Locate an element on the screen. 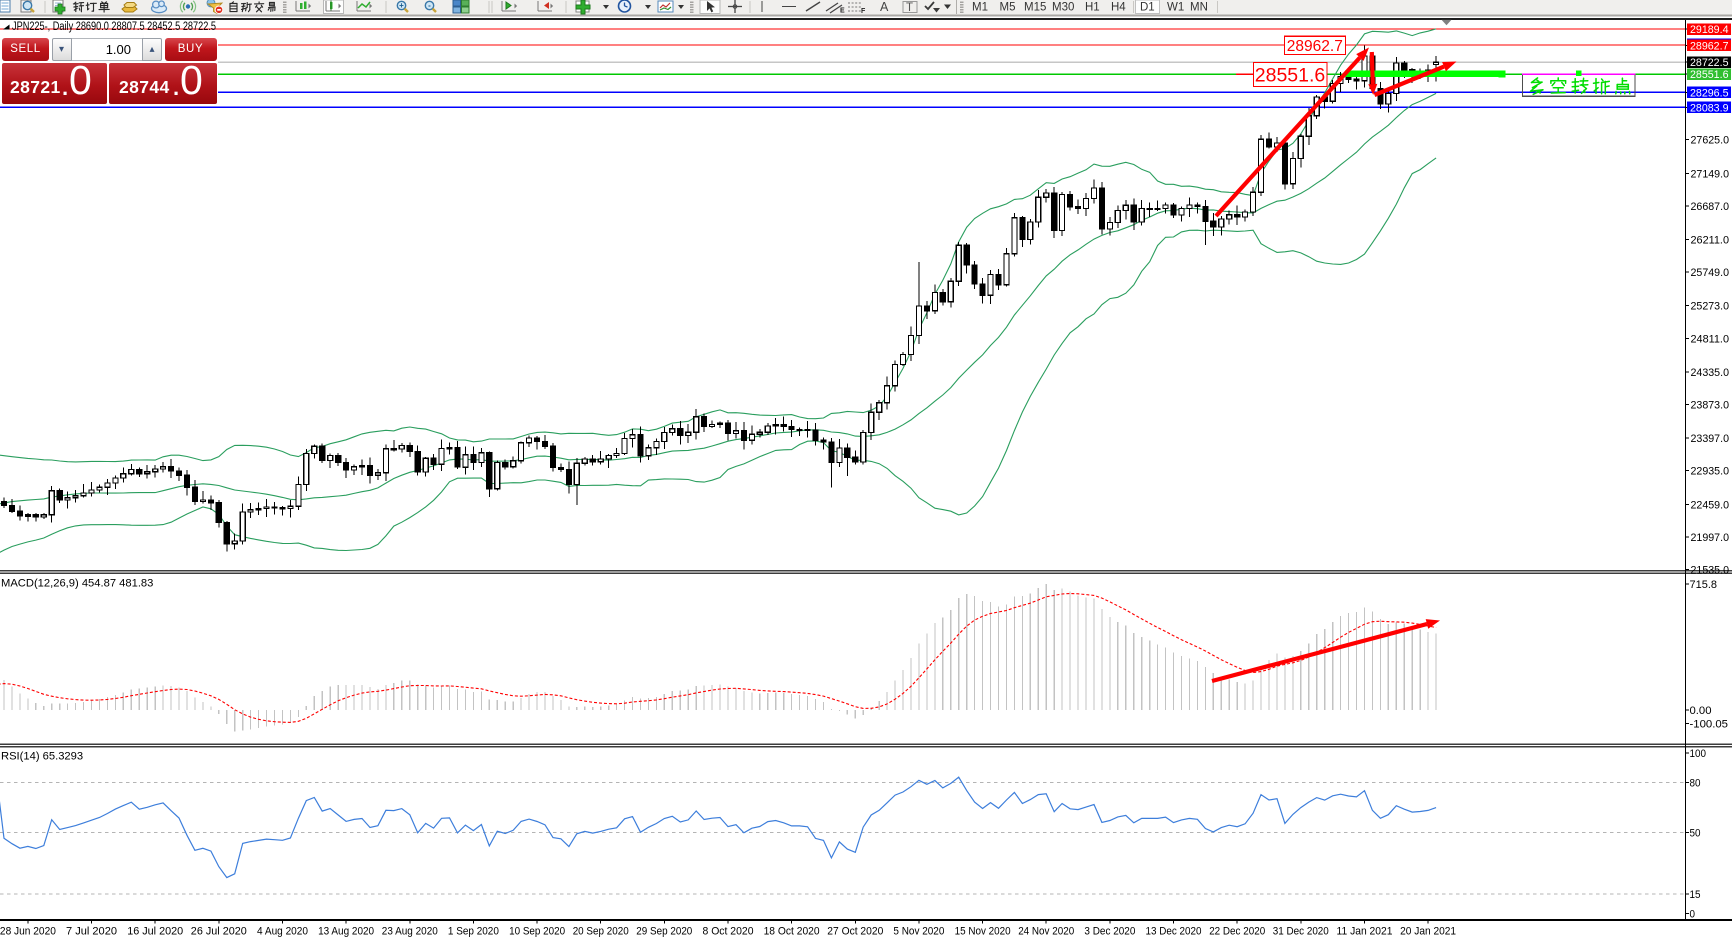 This screenshot has height=940, width=1732. svg-text: M15 is located at coordinates (1035, 8).